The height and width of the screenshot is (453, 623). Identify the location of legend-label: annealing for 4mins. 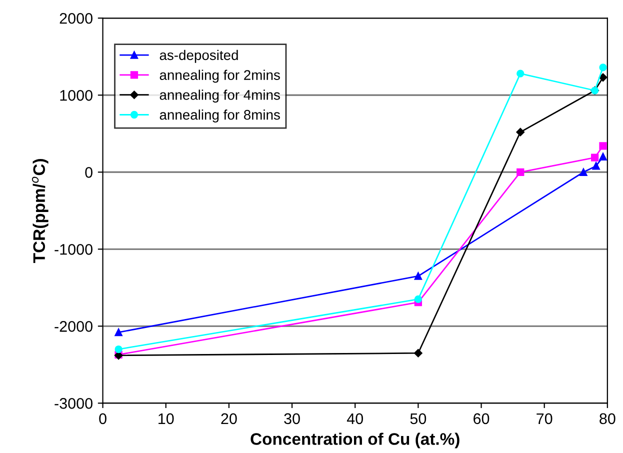
(220, 96).